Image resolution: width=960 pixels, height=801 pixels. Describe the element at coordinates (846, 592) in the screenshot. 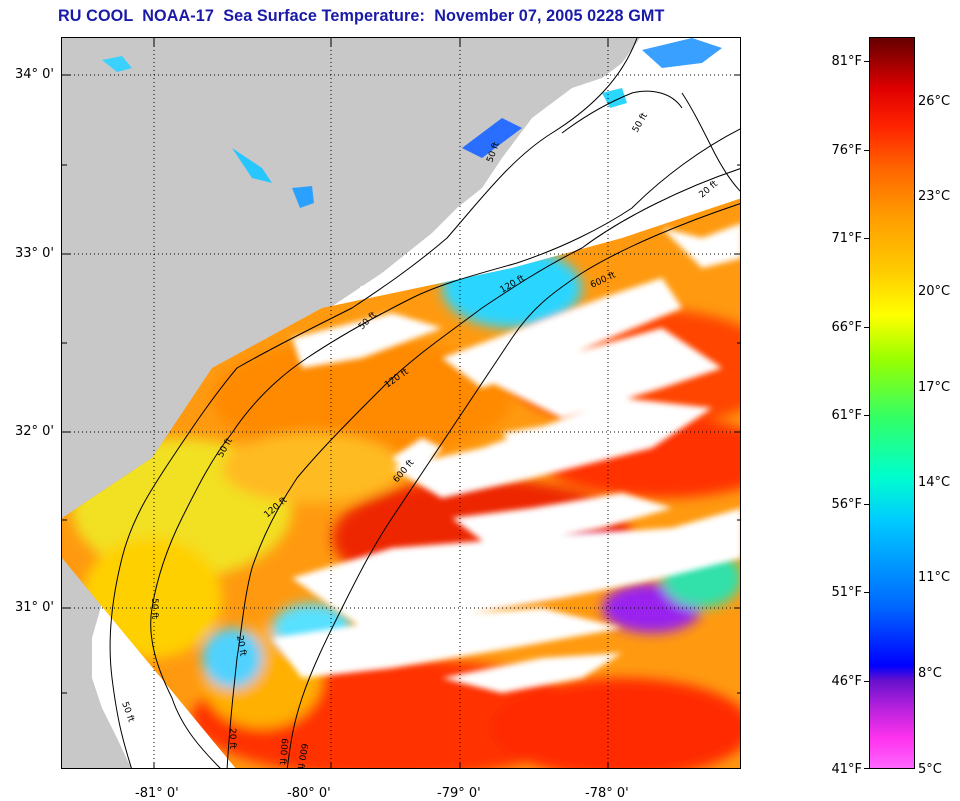

I see `fahrenheit-label: 51°F` at that location.